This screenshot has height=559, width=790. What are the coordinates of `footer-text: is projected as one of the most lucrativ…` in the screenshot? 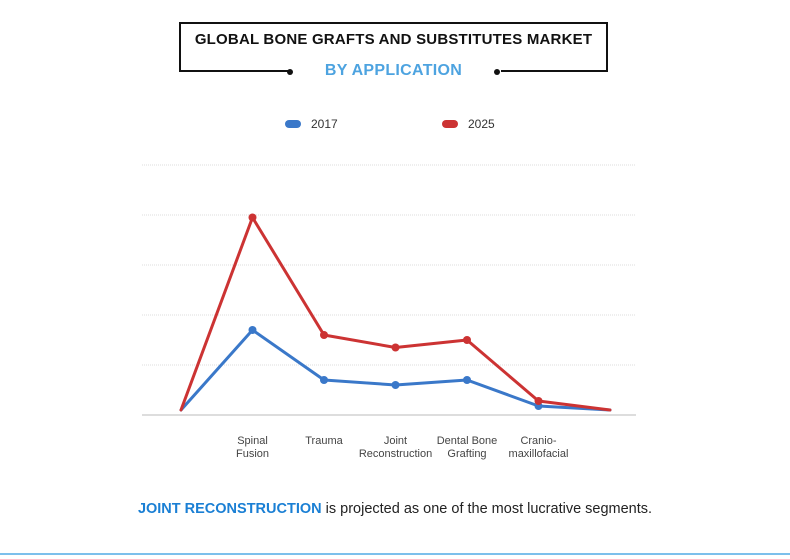 It's located at (487, 509).